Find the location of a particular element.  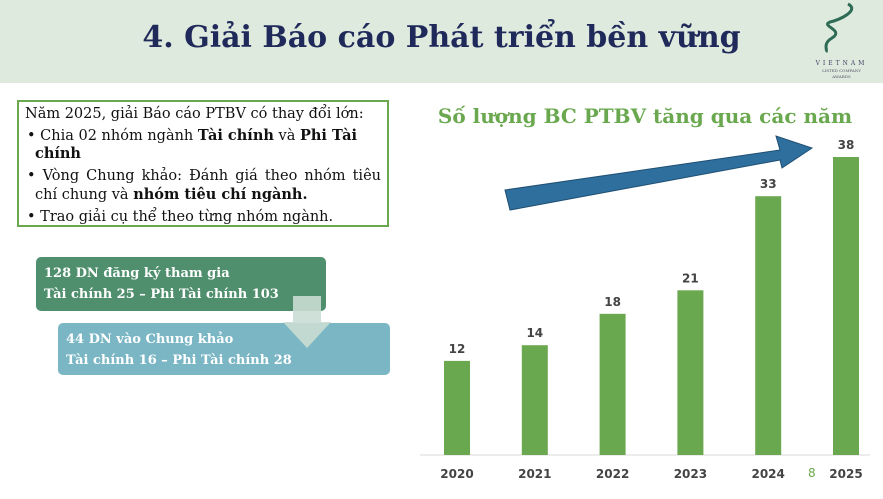

data-label: 33 is located at coordinates (768, 184).